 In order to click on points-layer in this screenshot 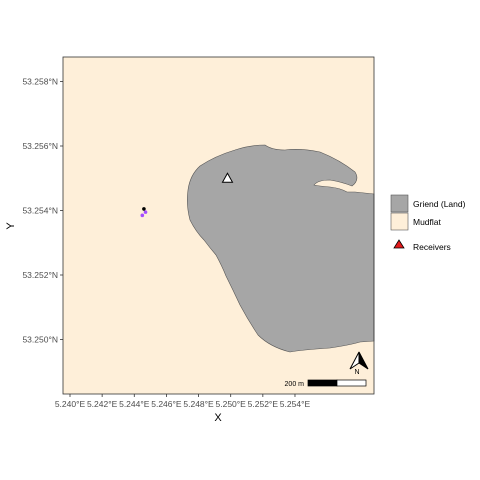, I will do `click(144, 212)`.